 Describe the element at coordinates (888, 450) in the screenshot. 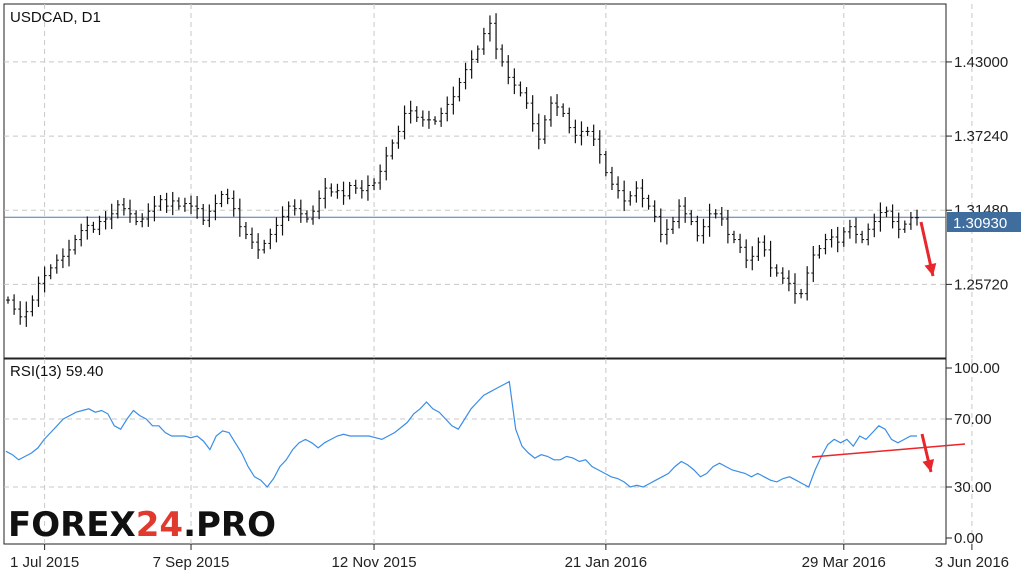

I see `rsi-trendline` at that location.